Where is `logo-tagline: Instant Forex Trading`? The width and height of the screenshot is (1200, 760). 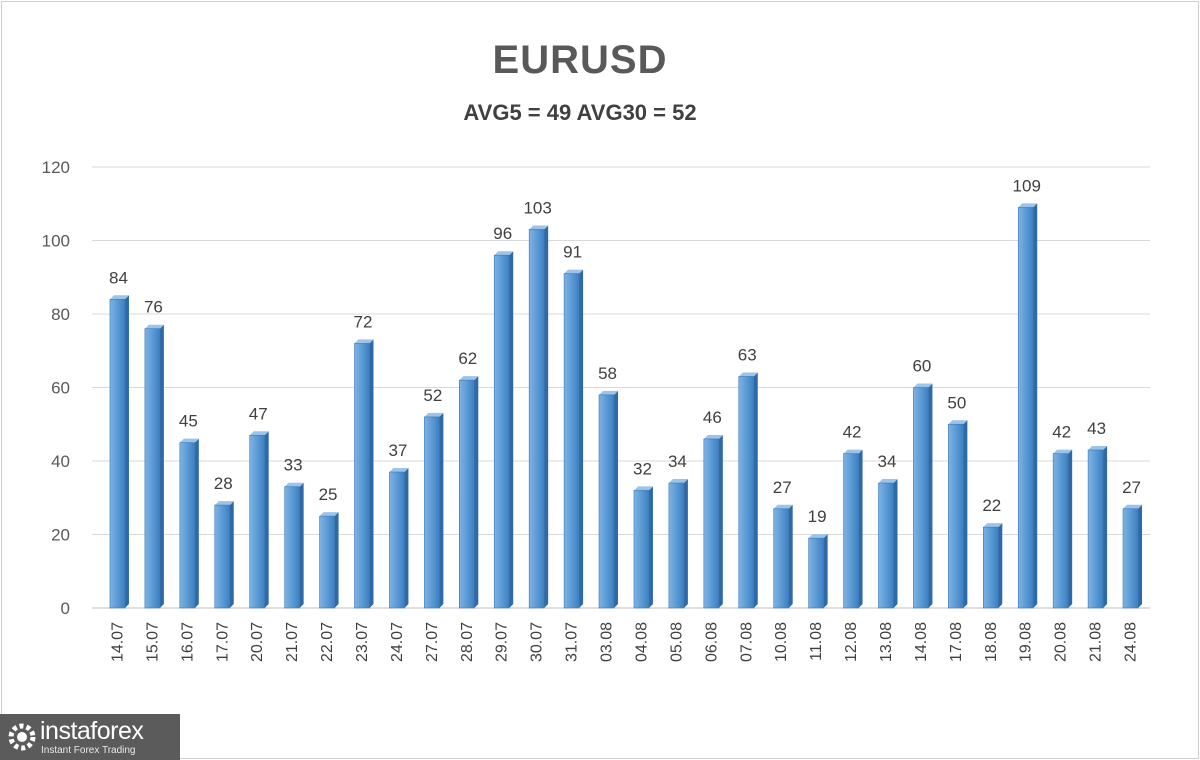 logo-tagline: Instant Forex Trading is located at coordinates (88, 750).